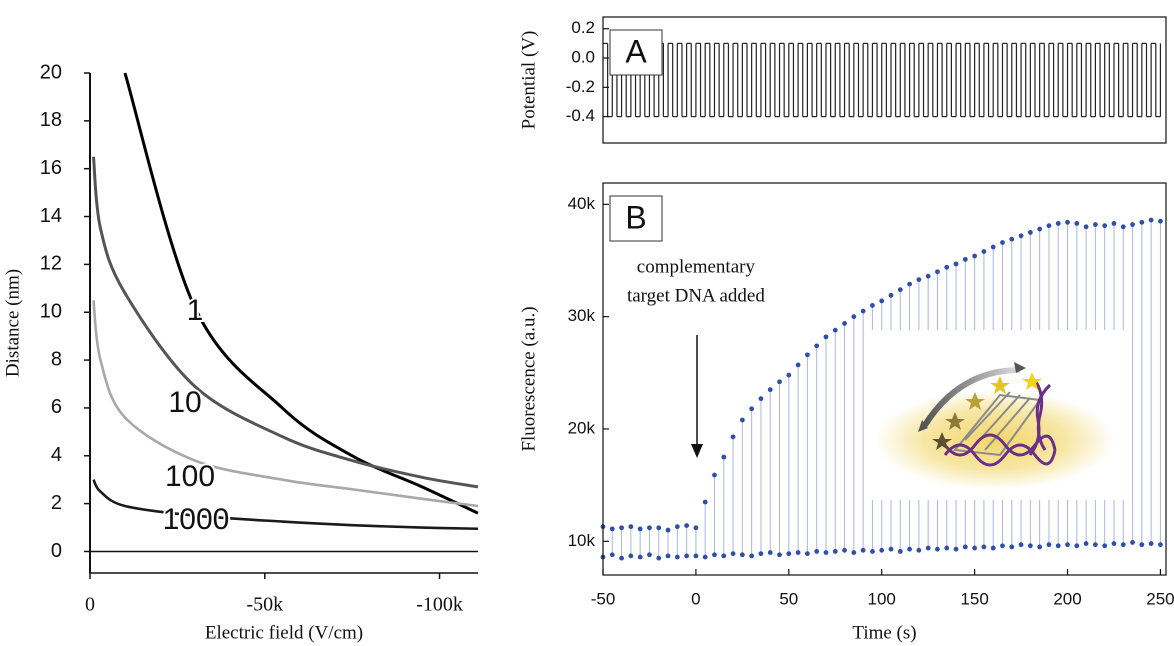  What do you see at coordinates (884, 80) in the screenshot?
I see `plot-frame` at bounding box center [884, 80].